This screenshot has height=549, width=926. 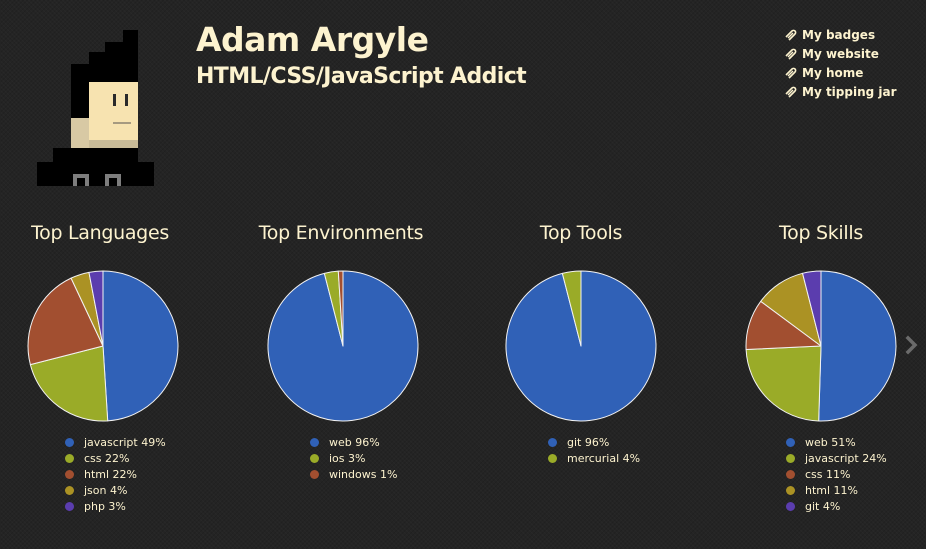 I want to click on chart-title: Top Tools, so click(x=581, y=233).